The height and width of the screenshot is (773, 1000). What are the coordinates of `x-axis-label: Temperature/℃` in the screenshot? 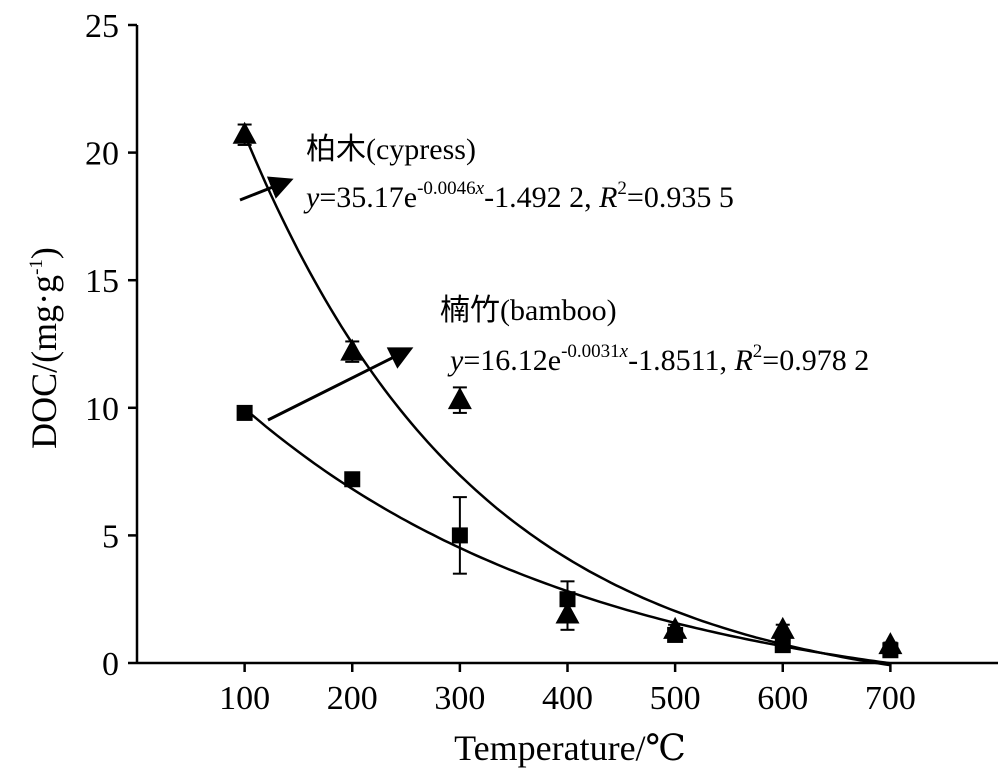 It's located at (570, 748).